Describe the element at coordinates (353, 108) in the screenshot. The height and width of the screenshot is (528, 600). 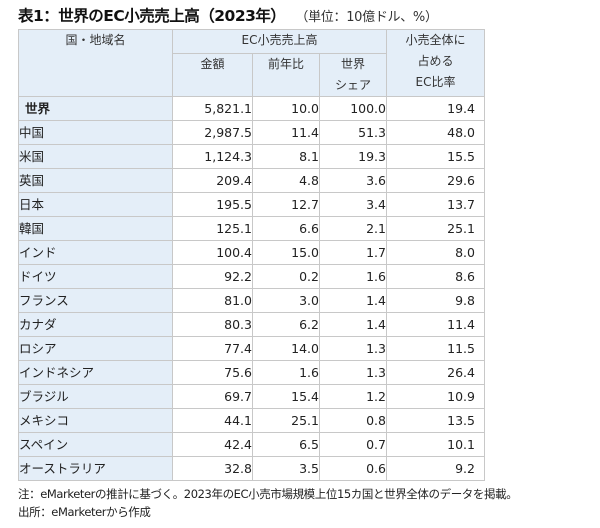
I see `cell-world-share: 100.0` at that location.